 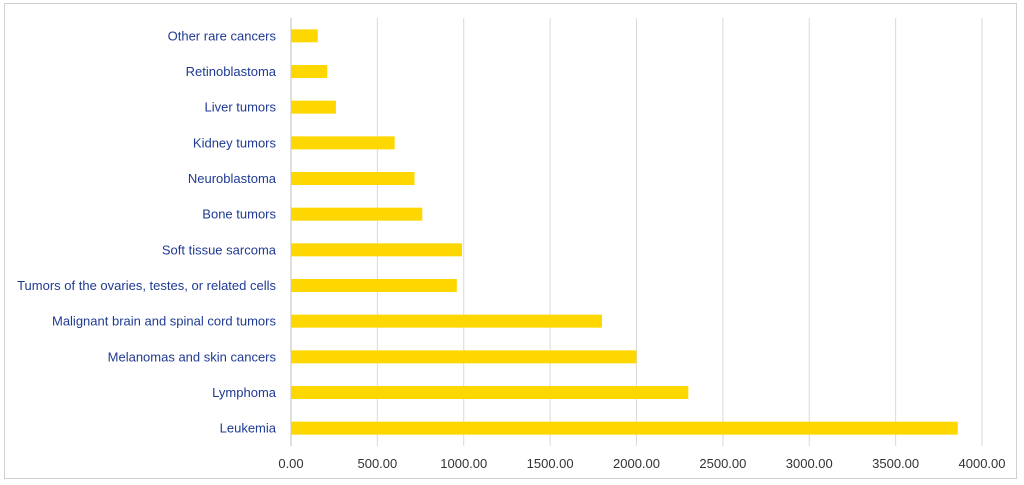 I want to click on x-tick-label: 2000.00, so click(x=636, y=463).